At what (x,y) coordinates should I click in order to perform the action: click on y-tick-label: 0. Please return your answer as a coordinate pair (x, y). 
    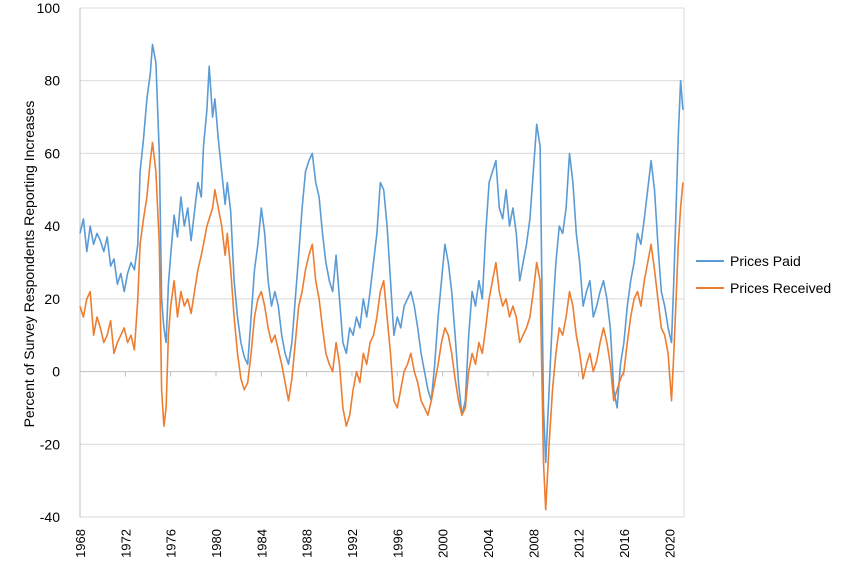
    Looking at the image, I should click on (56, 372).